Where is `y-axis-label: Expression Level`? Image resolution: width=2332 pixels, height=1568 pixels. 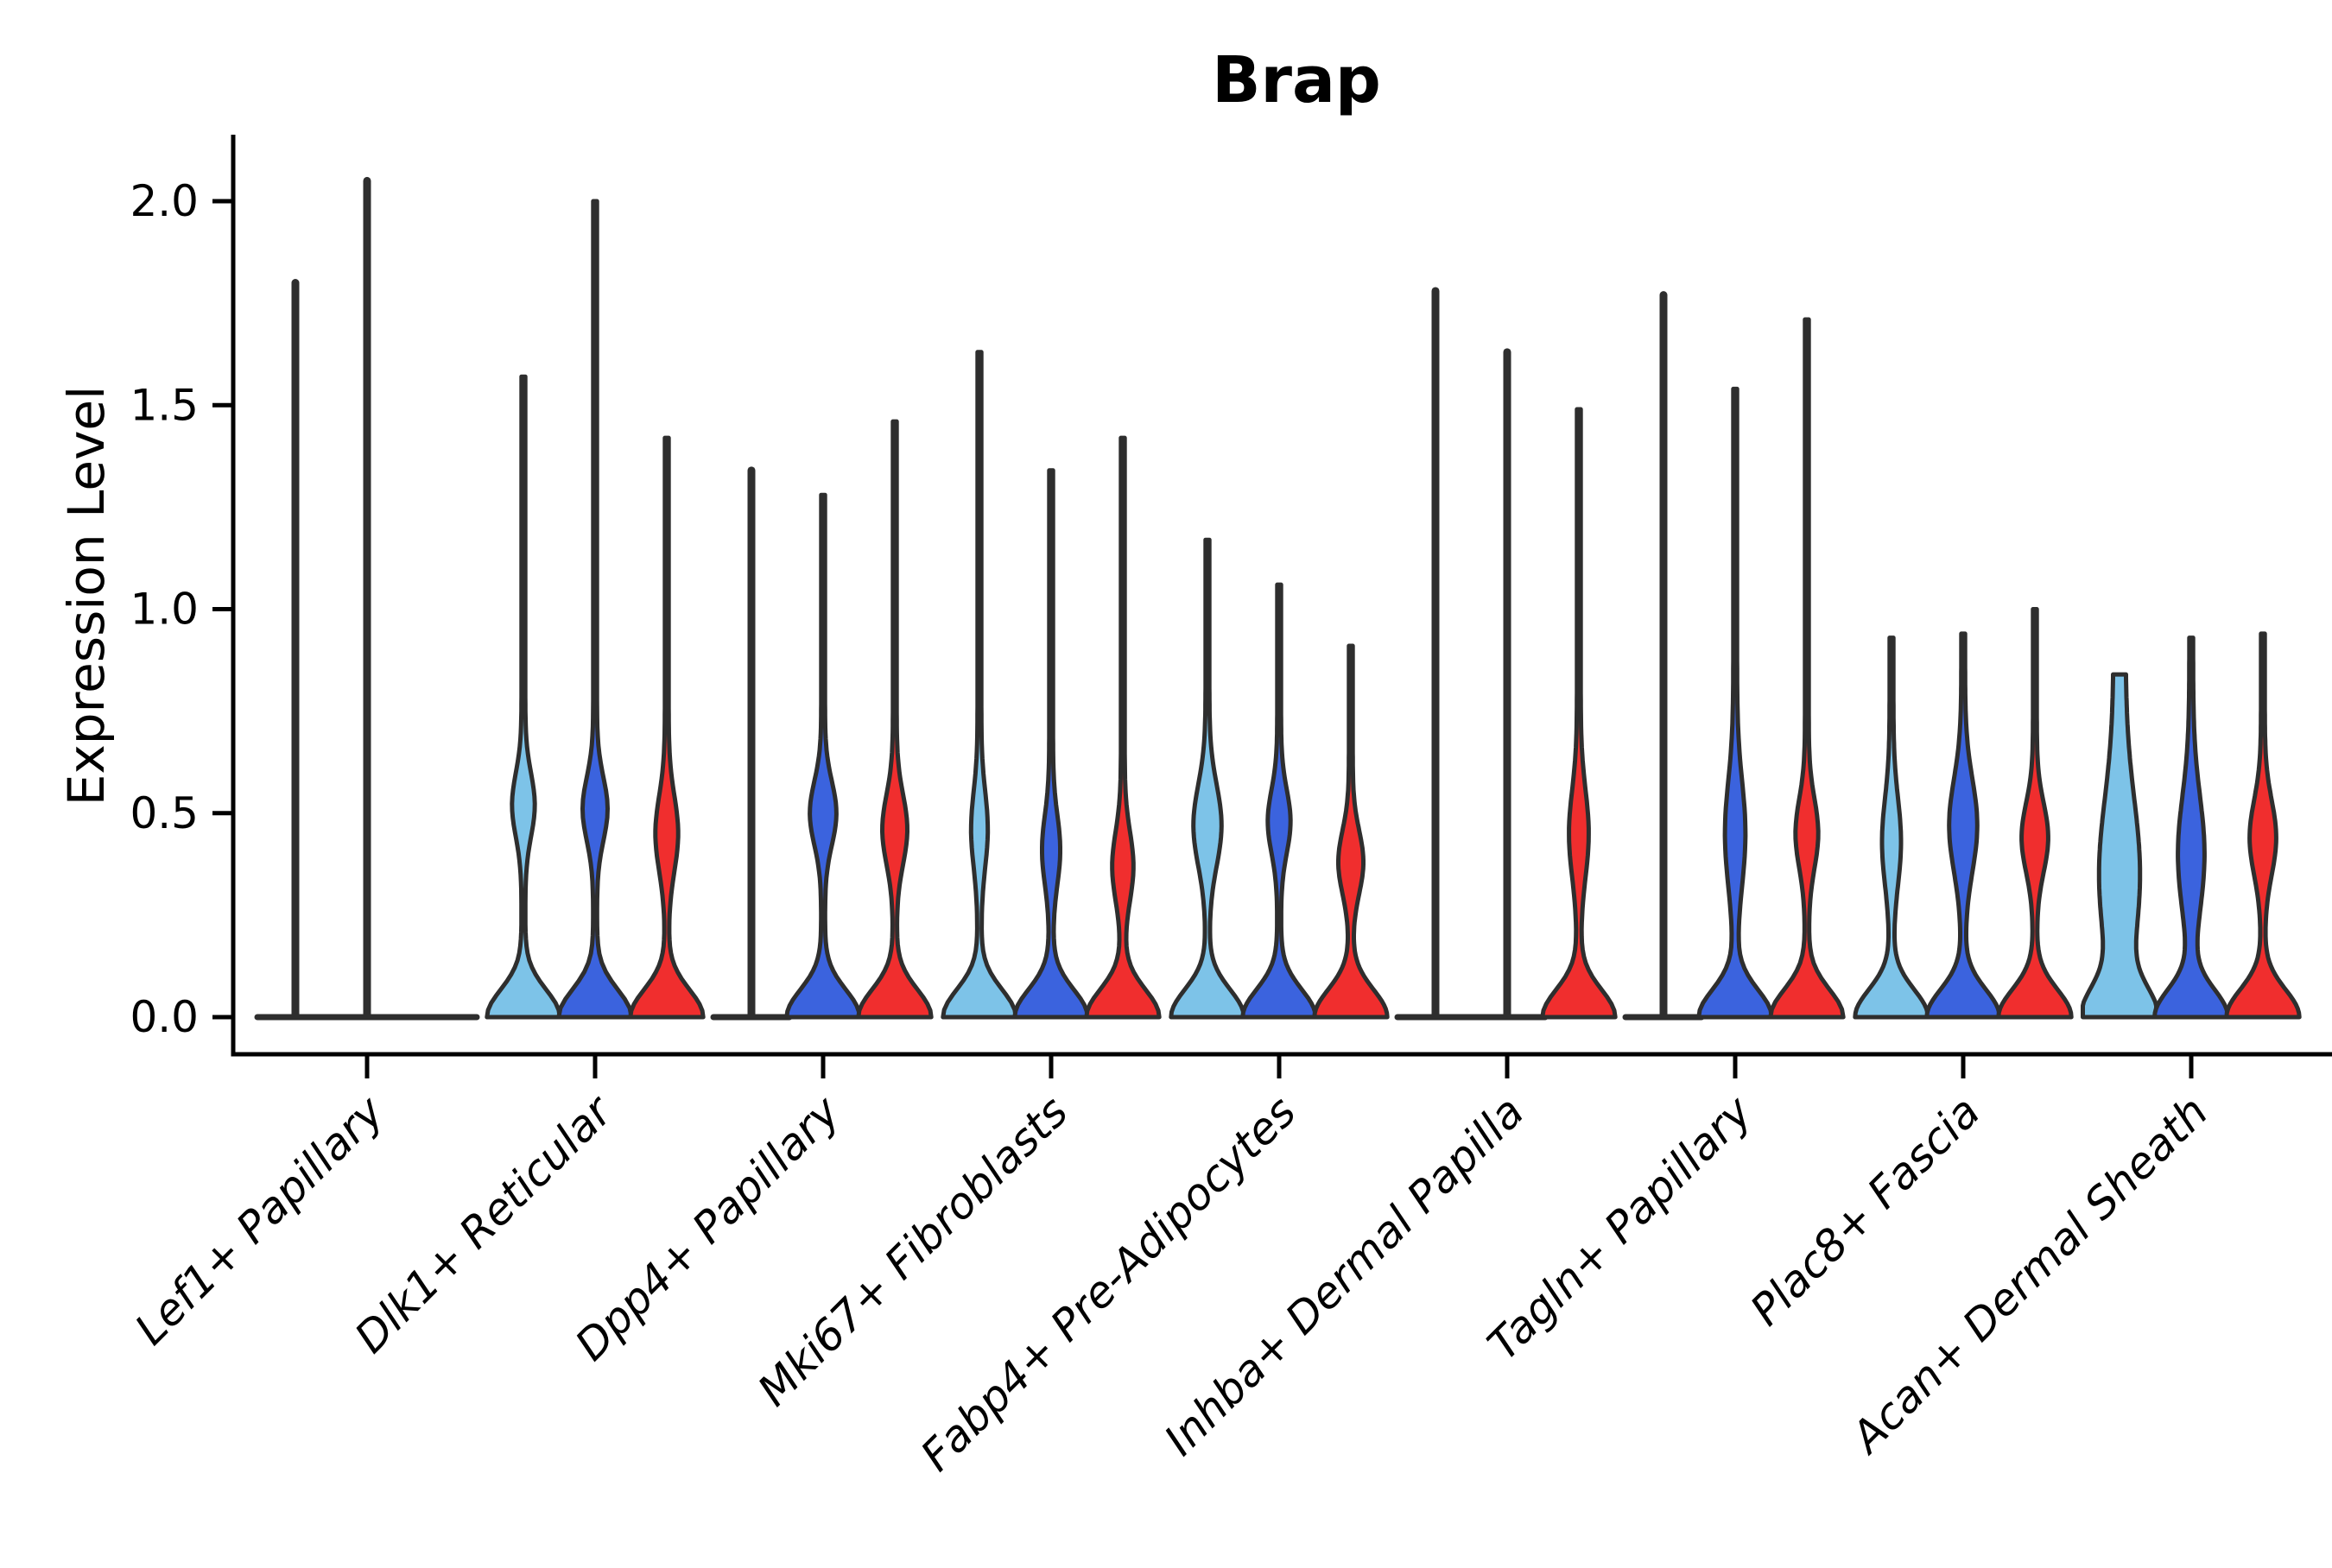
y-axis-label: Expression Level is located at coordinates (87, 595).